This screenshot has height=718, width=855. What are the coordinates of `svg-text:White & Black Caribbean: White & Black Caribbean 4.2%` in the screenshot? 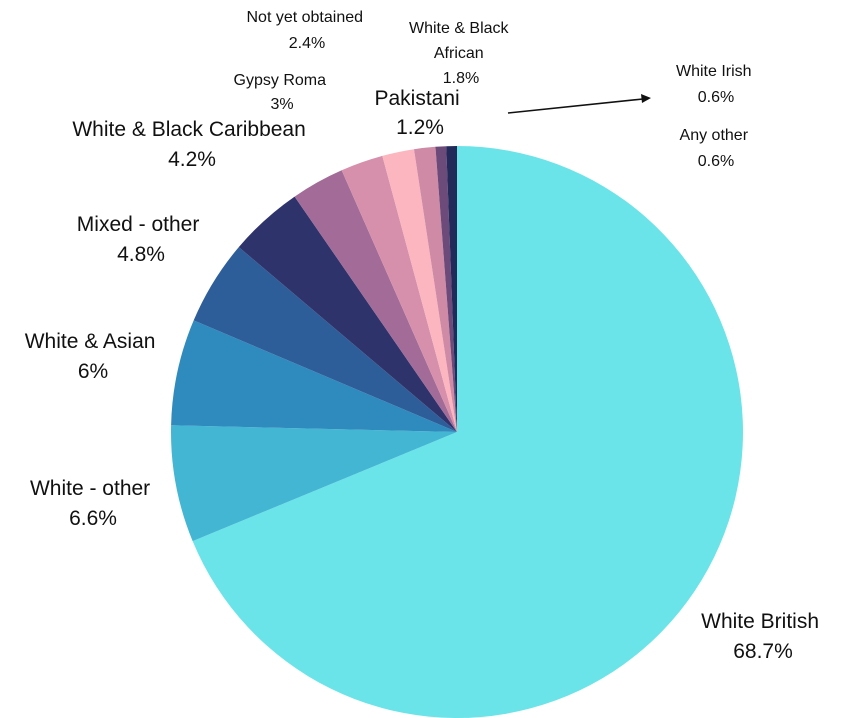 It's located at (191, 144).